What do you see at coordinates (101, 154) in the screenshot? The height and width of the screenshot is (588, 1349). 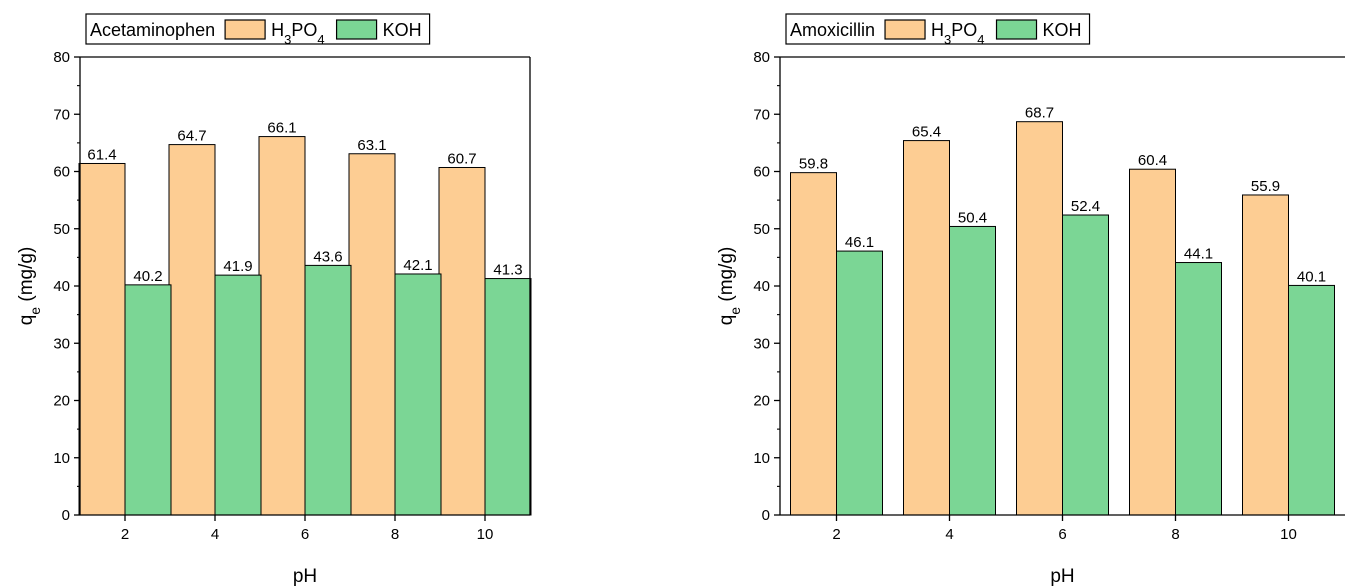 I see `data-label: 61.4` at bounding box center [101, 154].